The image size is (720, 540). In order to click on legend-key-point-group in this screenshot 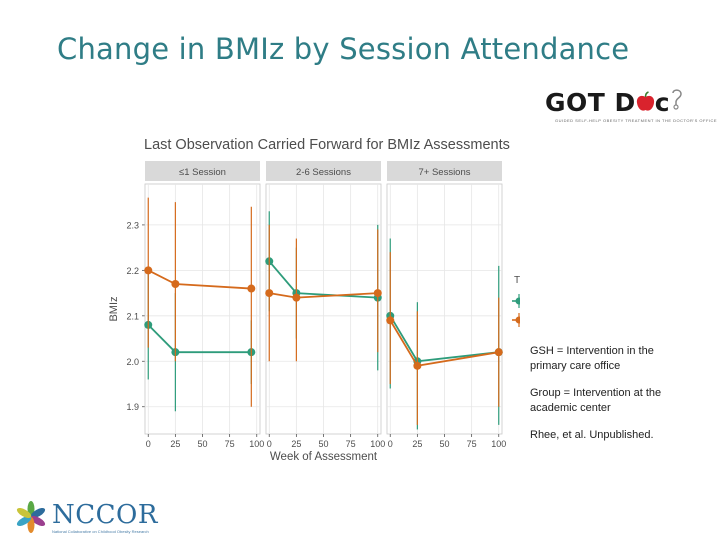, I will do `click(517, 301)`.